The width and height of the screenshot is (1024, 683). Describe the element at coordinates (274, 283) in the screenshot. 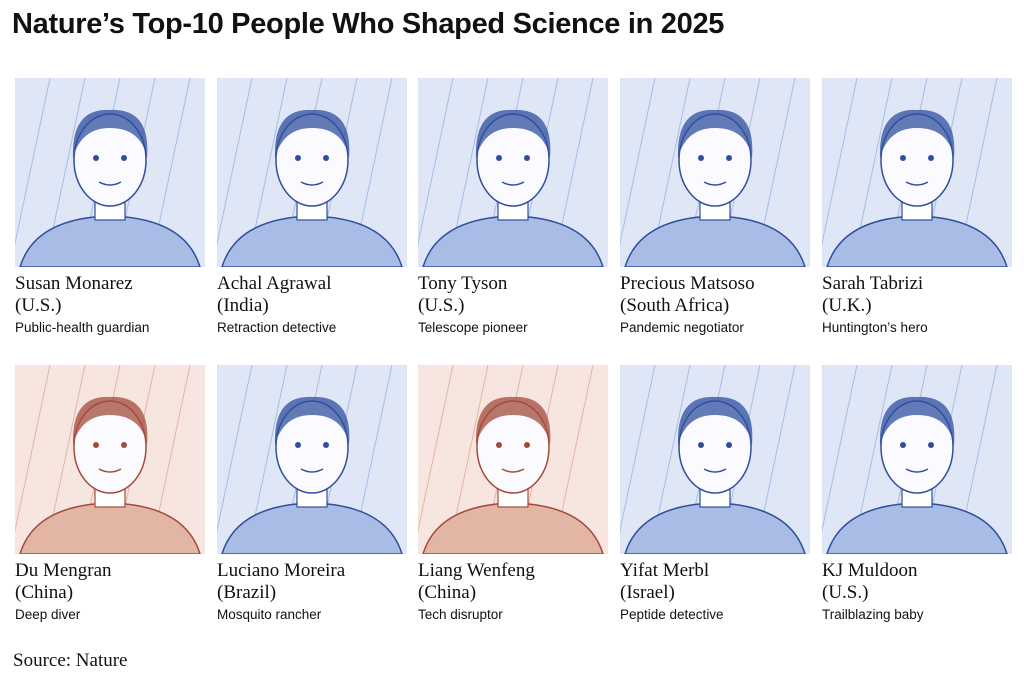

I see `person-name: Achal Agrawal` at that location.